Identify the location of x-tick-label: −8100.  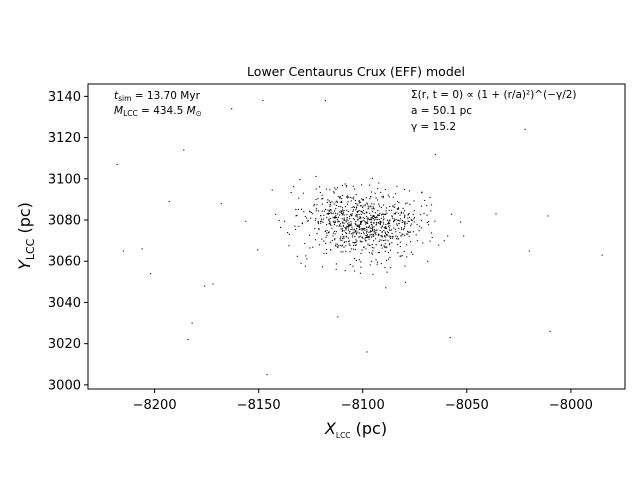
(363, 405).